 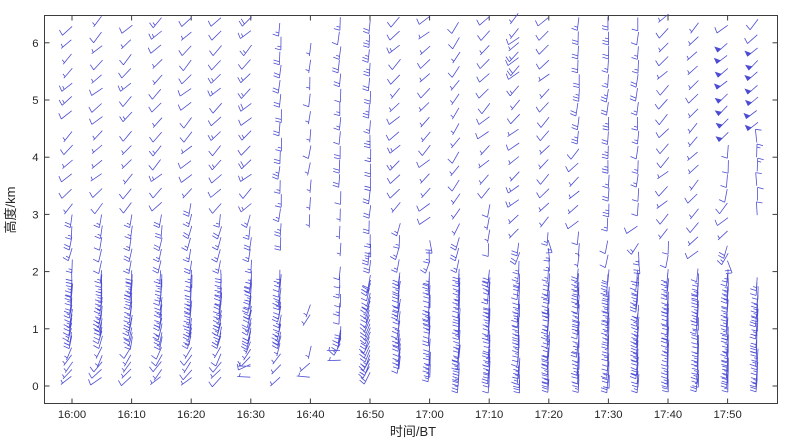 I want to click on barb-column-16:05, so click(x=95, y=201).